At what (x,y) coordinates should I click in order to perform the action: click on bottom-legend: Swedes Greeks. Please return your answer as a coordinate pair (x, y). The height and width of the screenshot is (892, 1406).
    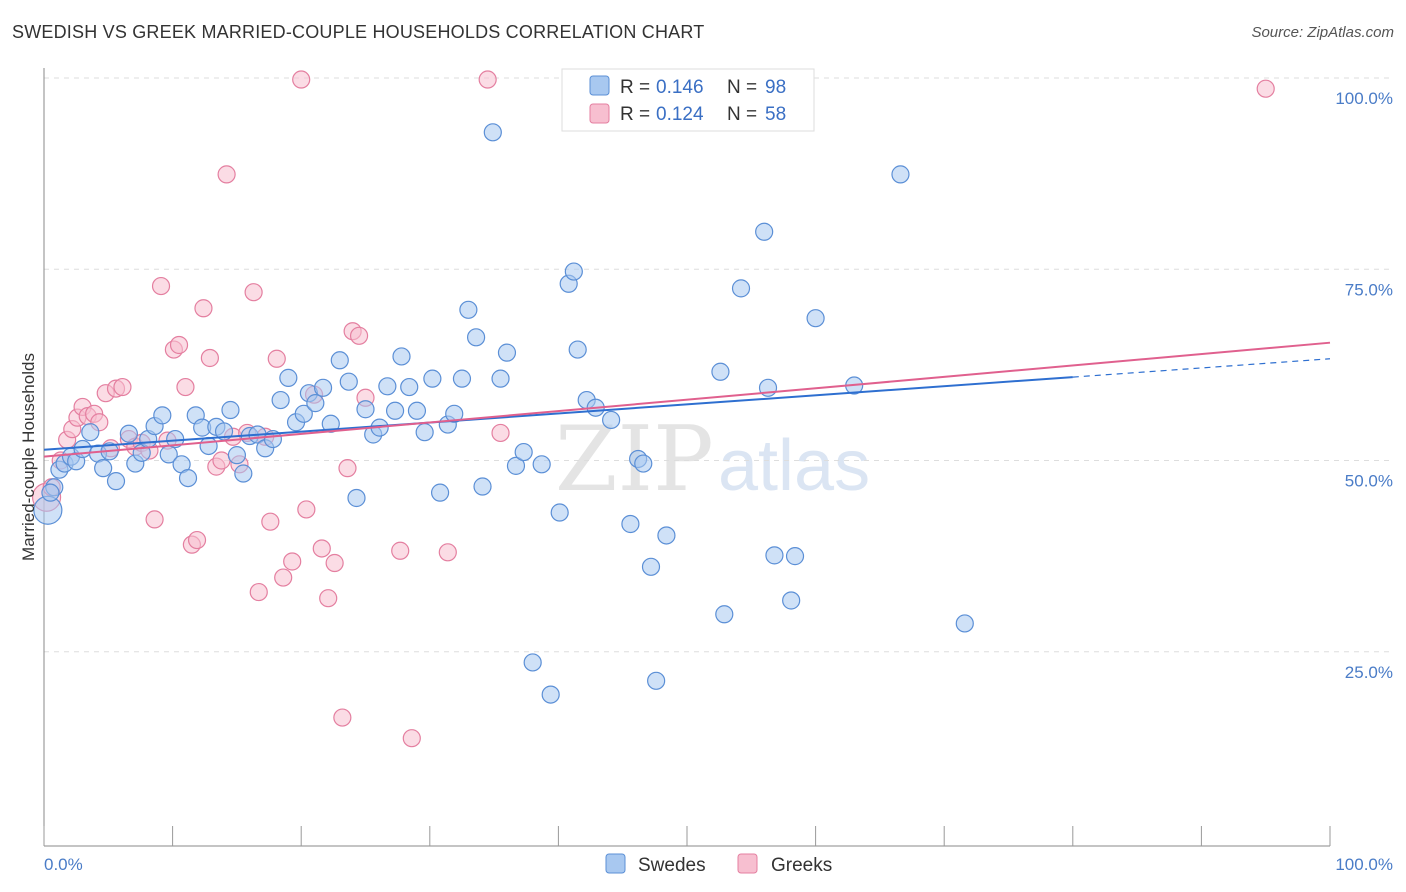
    Looking at the image, I should click on (718, 864).